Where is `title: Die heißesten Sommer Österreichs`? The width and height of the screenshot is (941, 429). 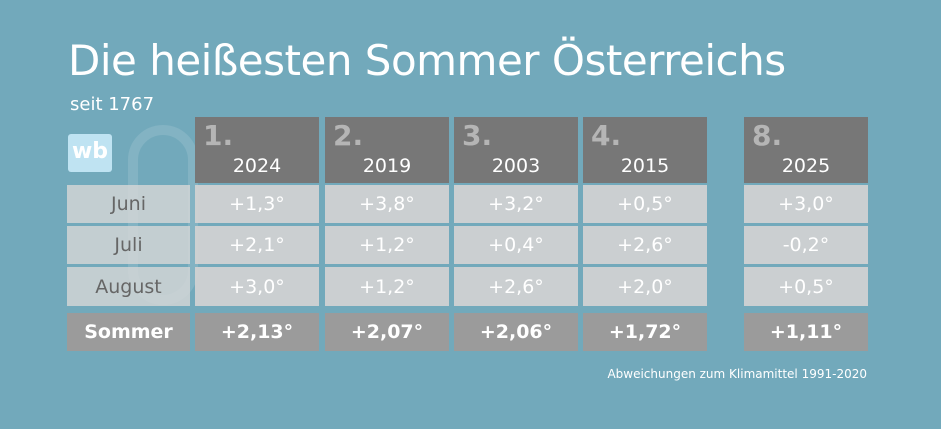
title: Die heißesten Sommer Österreichs is located at coordinates (427, 60).